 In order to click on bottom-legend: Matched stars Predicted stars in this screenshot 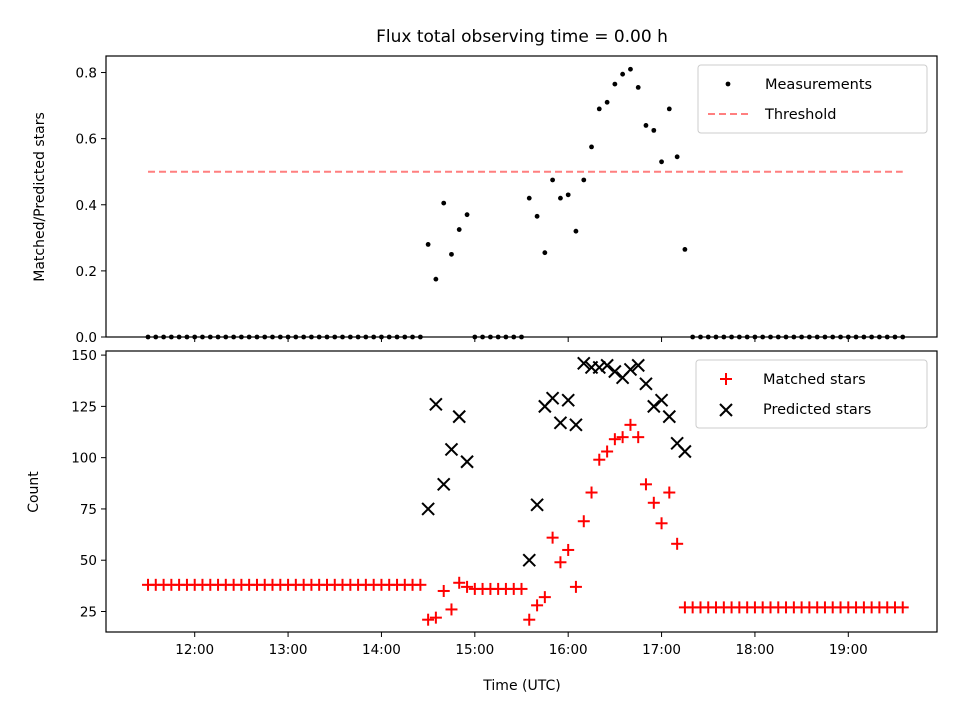, I will do `click(811, 394)`.